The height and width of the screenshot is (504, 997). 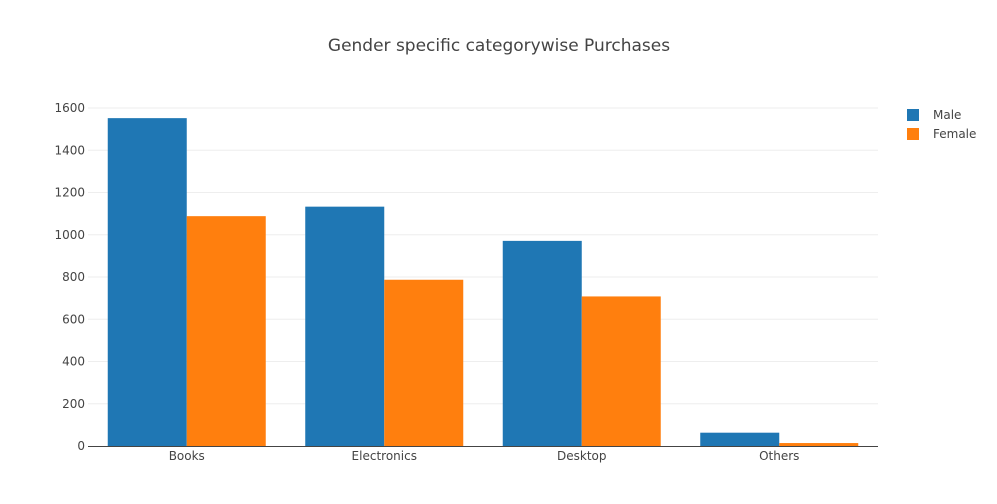 What do you see at coordinates (81, 446) in the screenshot?
I see `y-tick-label: 0` at bounding box center [81, 446].